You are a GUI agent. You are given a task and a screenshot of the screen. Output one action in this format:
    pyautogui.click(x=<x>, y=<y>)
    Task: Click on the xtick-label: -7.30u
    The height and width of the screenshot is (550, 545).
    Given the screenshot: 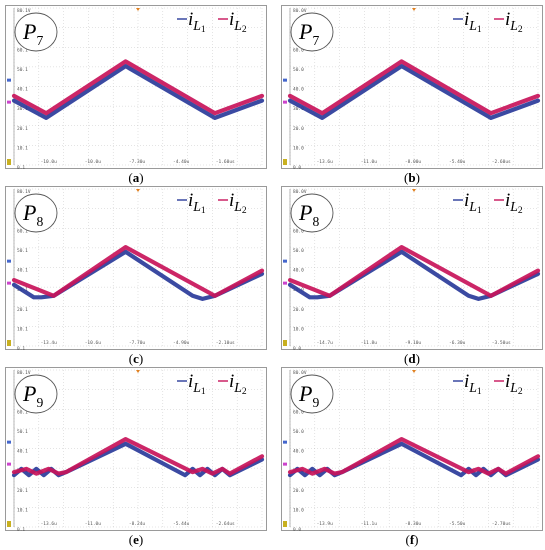 What is the action you would take?
    pyautogui.click(x=137, y=162)
    